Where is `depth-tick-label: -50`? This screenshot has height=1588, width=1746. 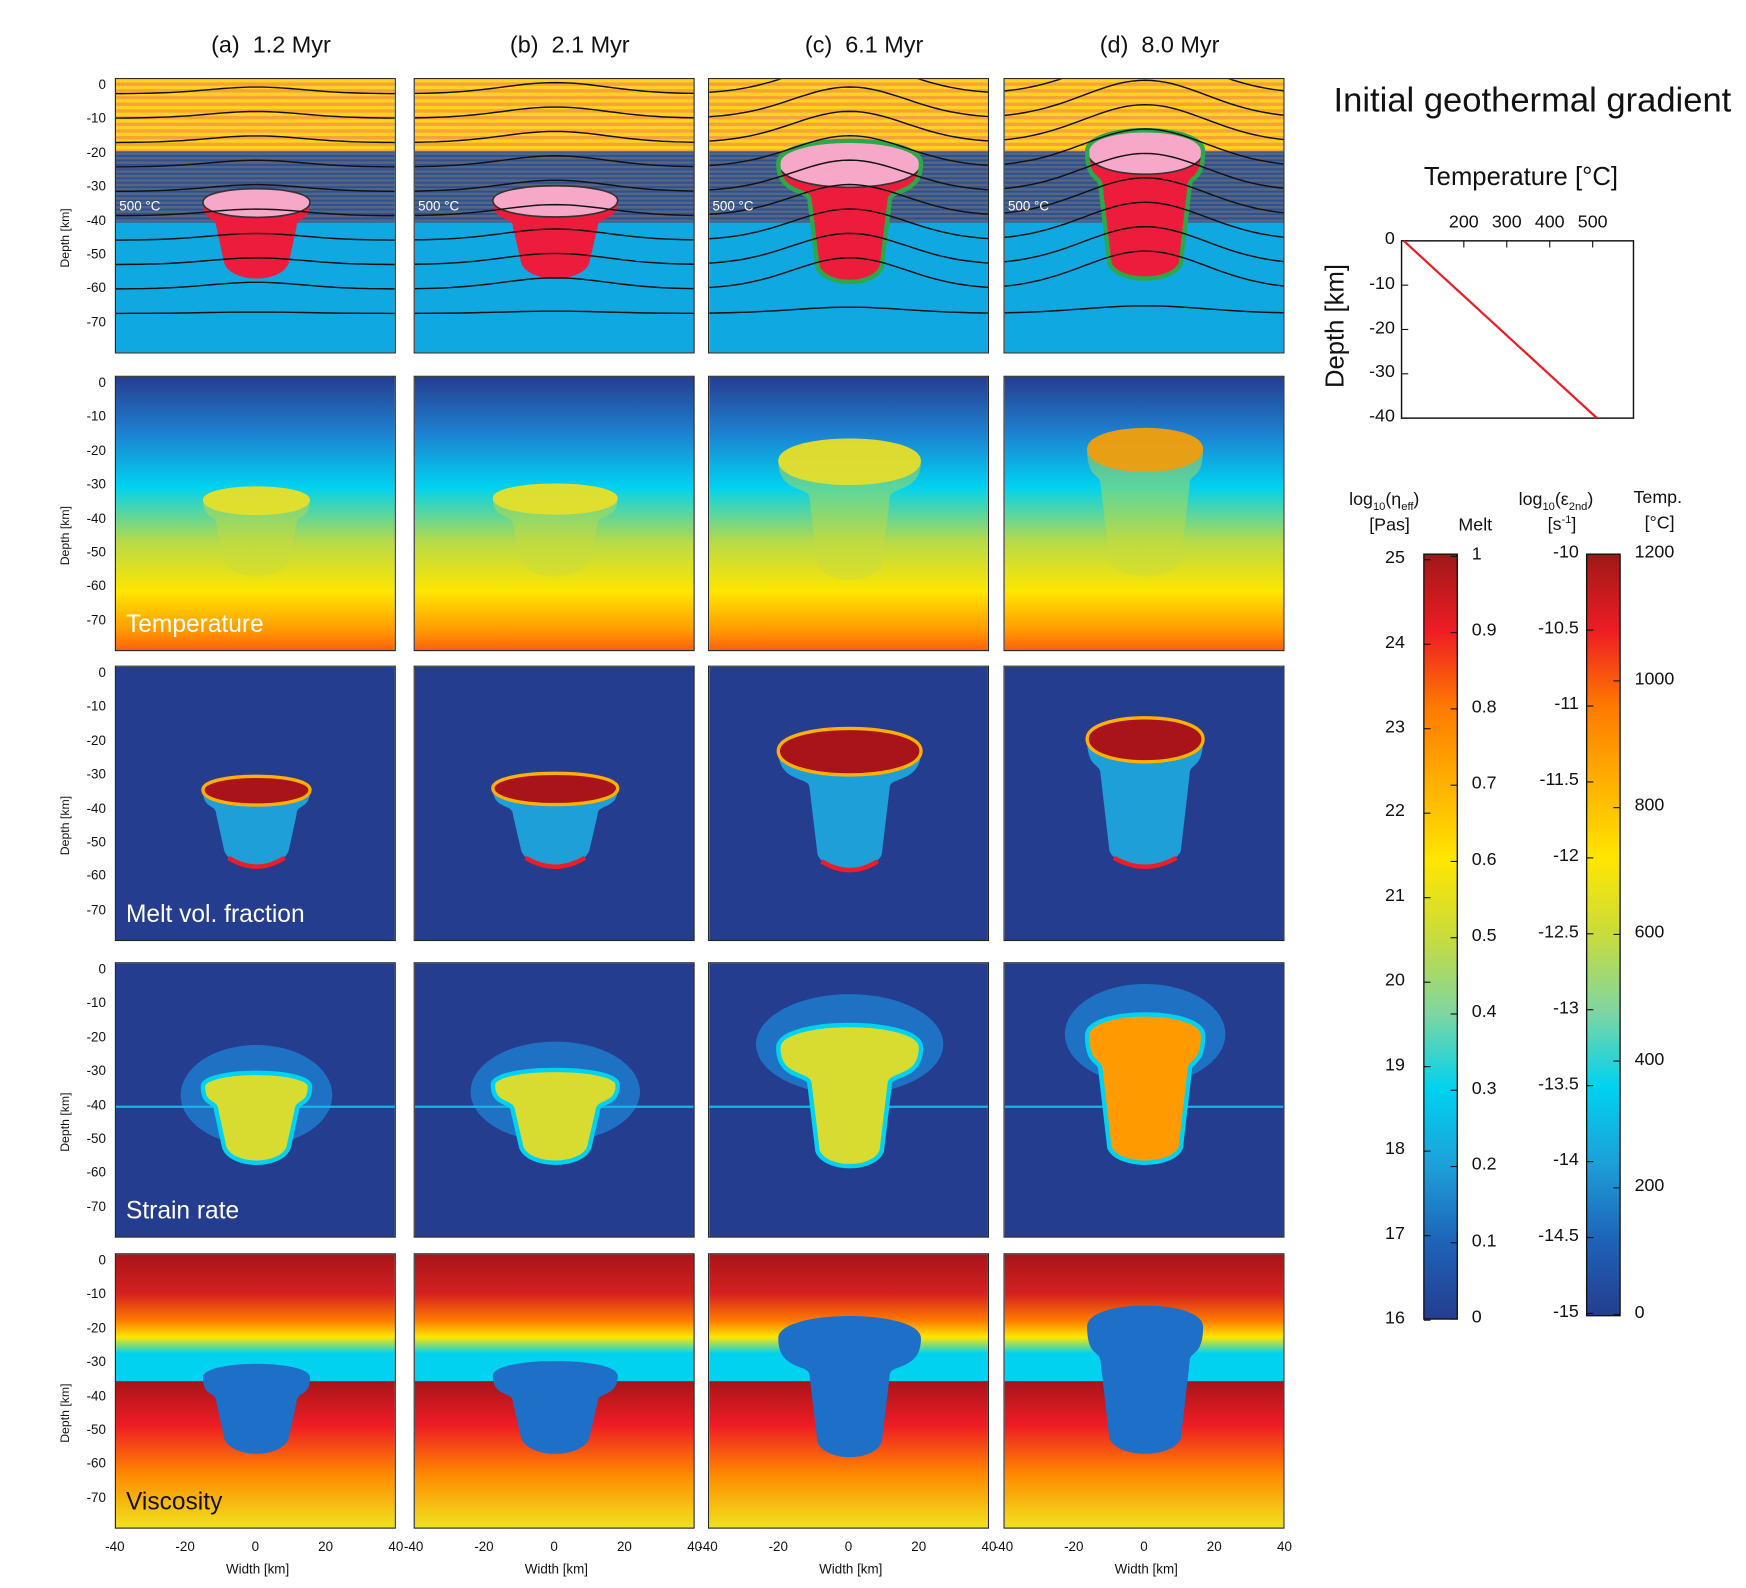 depth-tick-label: -50 is located at coordinates (96, 1429).